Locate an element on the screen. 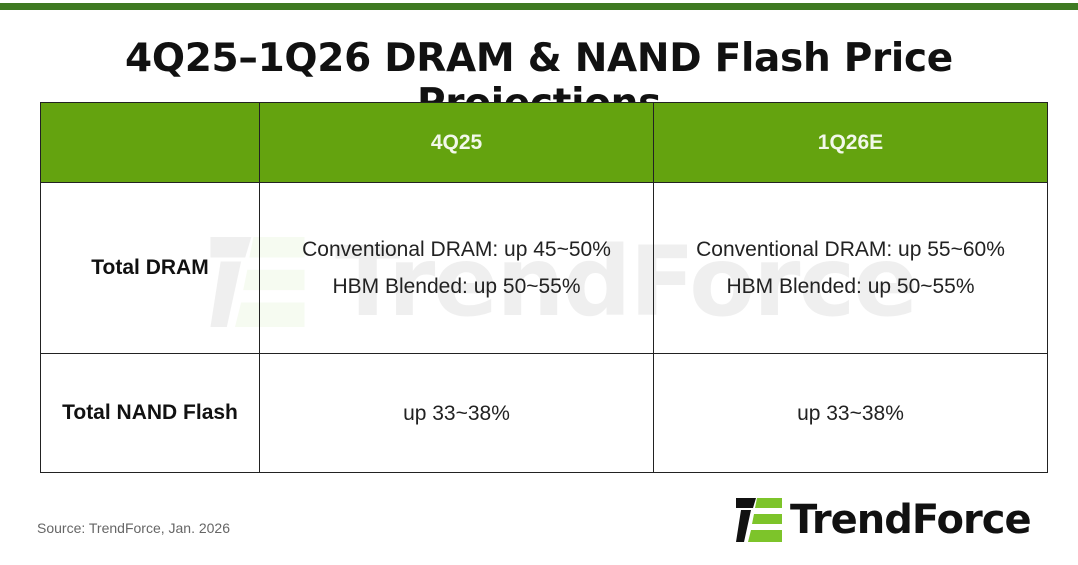  column-header-4q25: 4Q25 is located at coordinates (456, 142).